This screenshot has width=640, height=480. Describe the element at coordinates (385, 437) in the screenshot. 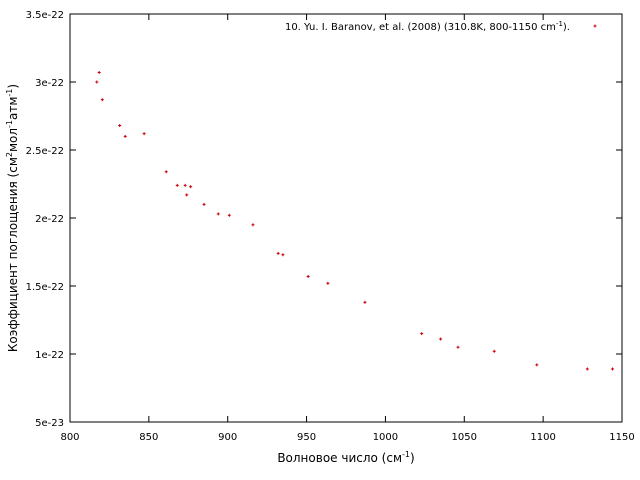

I see `x-tick-label: 1000` at that location.